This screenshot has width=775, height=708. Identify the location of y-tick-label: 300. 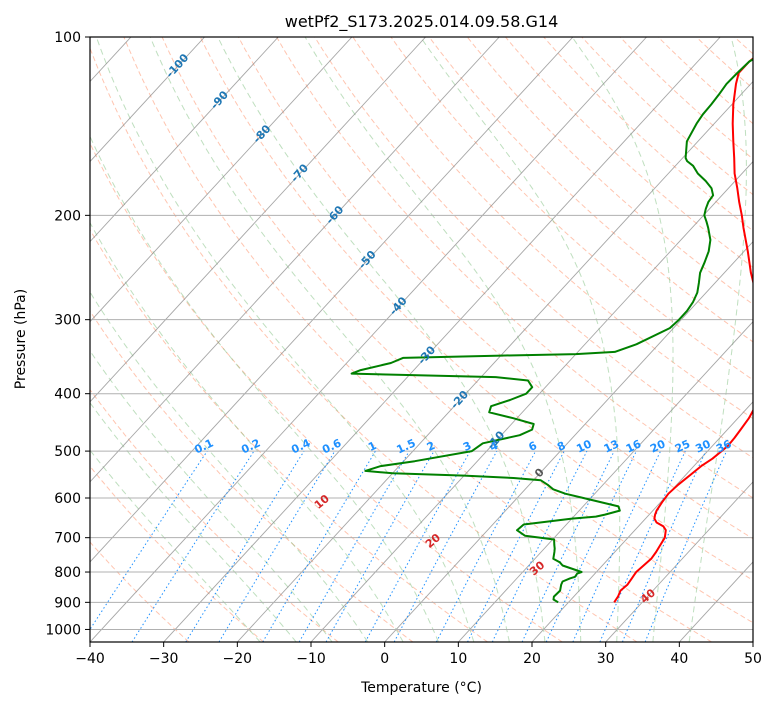
(67, 321).